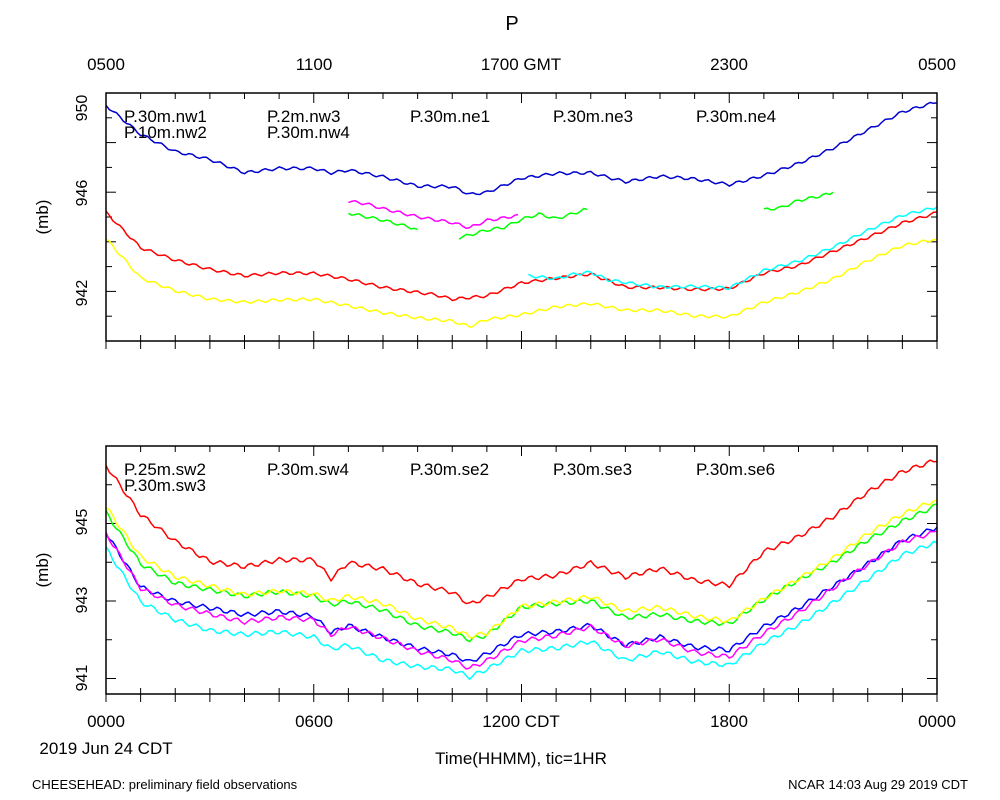 The image size is (1000, 800). Describe the element at coordinates (303, 116) in the screenshot. I see `legend-label-p2m-nw3: P.2m.nw3` at that location.